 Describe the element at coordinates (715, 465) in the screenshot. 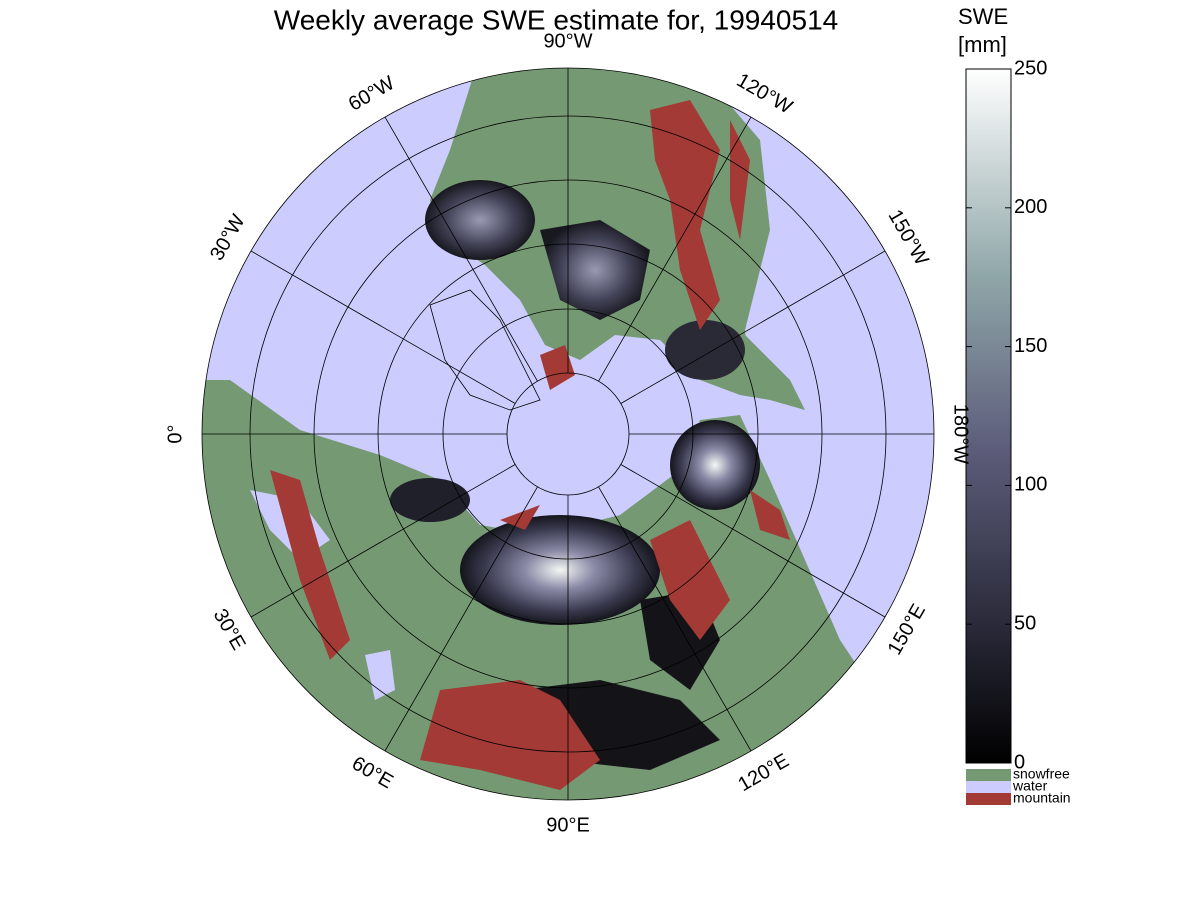

I see `snow-east-siberia` at that location.